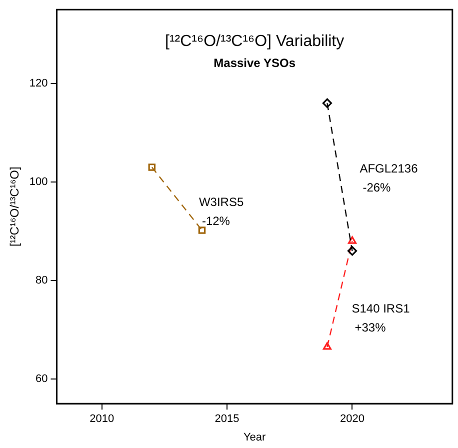 Image resolution: width=458 pixels, height=448 pixels. What do you see at coordinates (377, 187) in the screenshot?
I see `annotation: -26%` at bounding box center [377, 187].